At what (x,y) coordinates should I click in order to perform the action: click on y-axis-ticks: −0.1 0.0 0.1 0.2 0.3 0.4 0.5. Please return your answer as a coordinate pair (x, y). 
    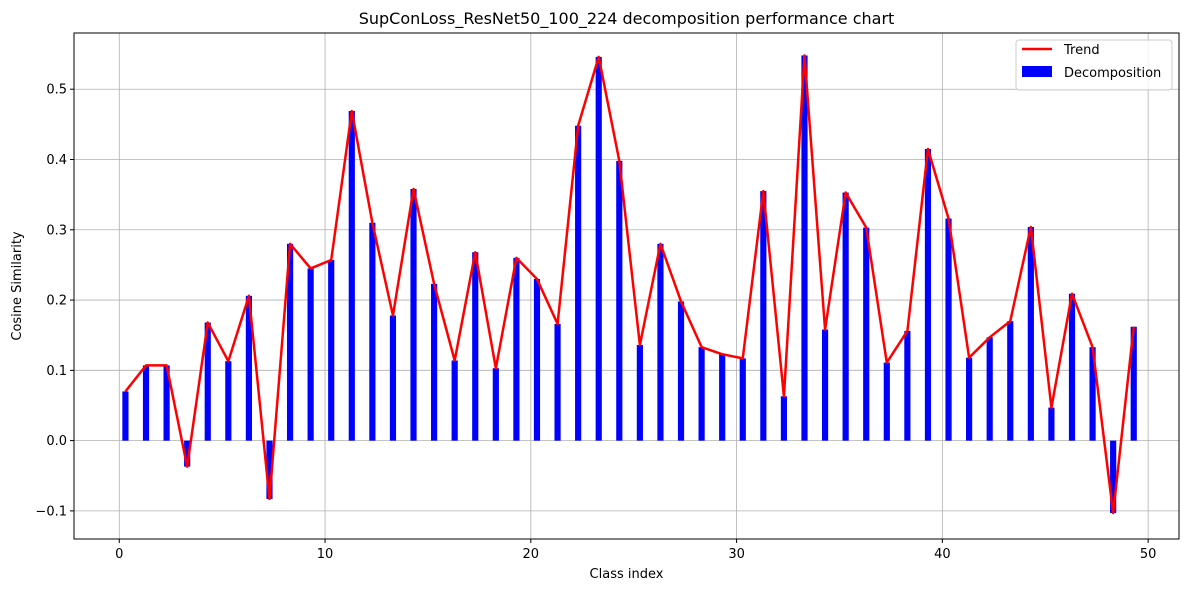
    Looking at the image, I should click on (54, 301).